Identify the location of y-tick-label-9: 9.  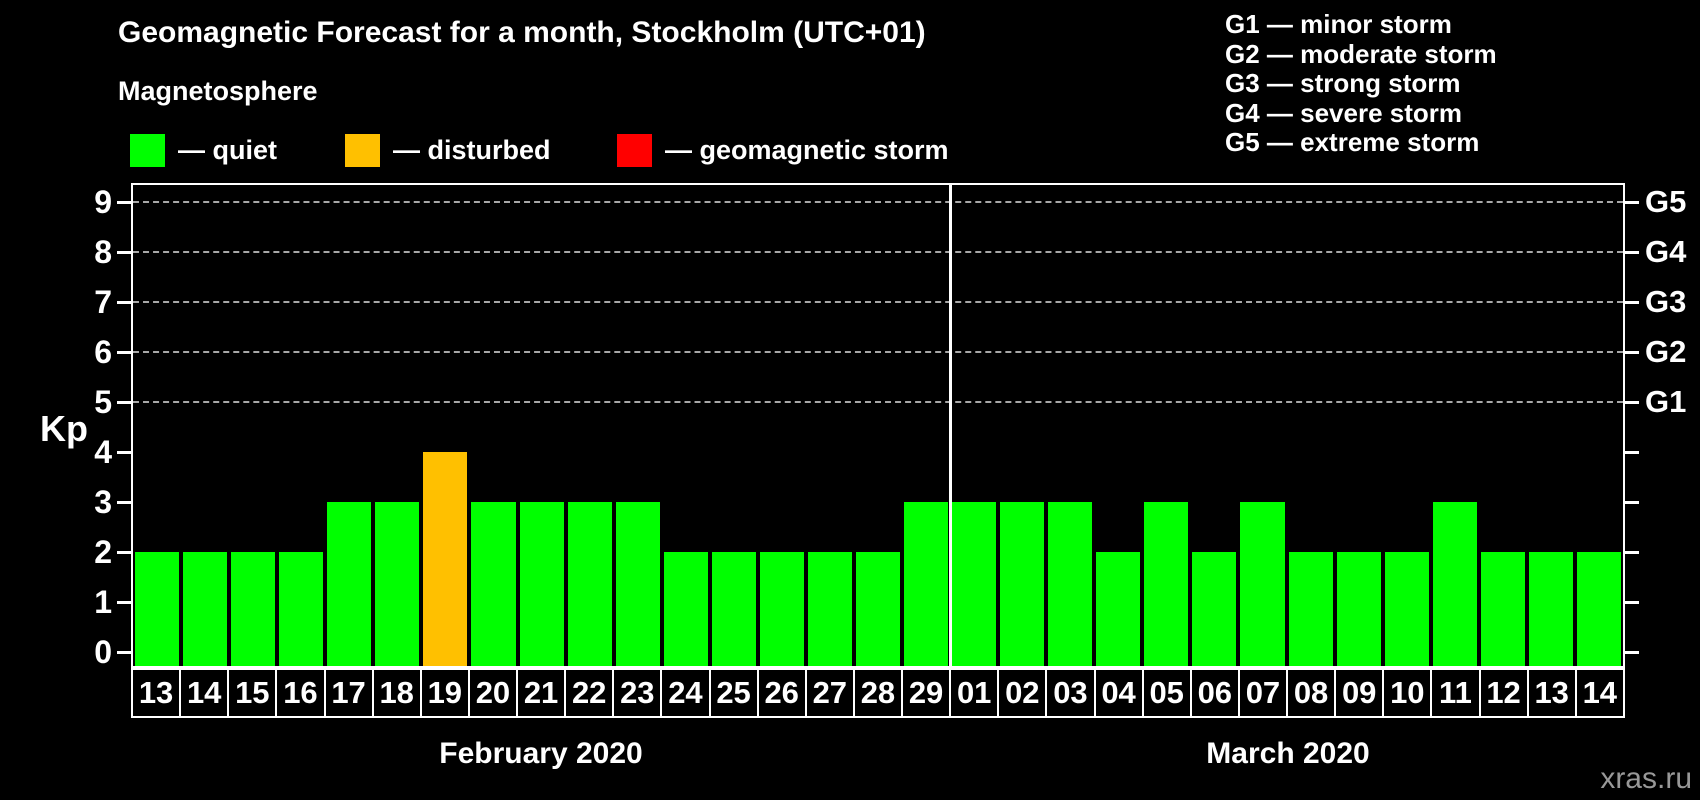
(103, 202).